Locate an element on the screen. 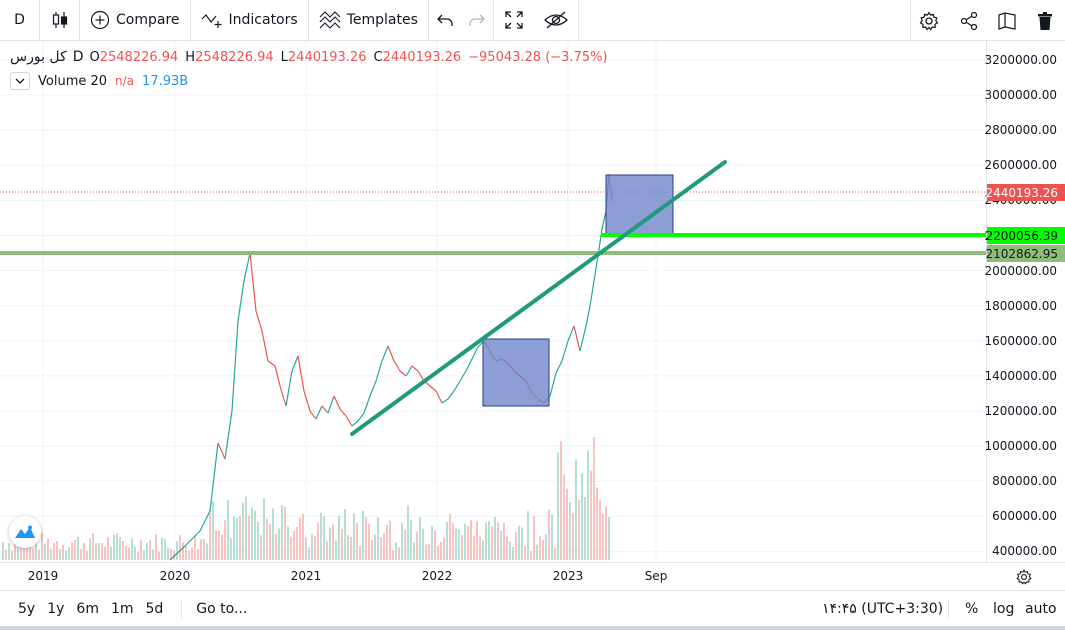 This screenshot has width=1065, height=630. auto-toggle: auto is located at coordinates (1041, 608).